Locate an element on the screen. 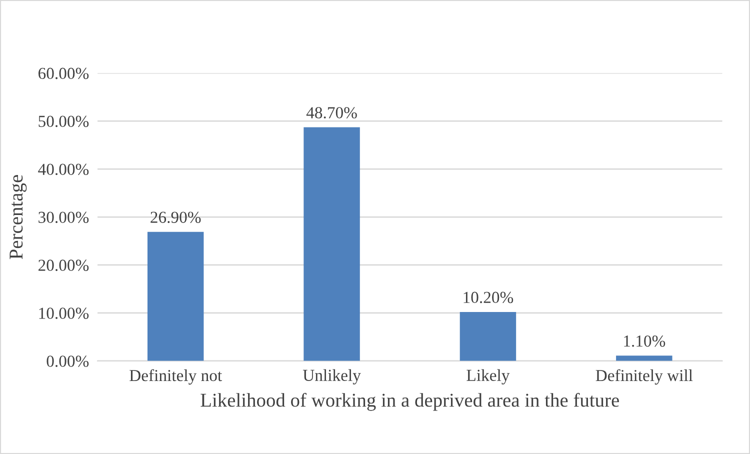 This screenshot has width=750, height=454. y-tick-label: 0.00% is located at coordinates (67, 361).